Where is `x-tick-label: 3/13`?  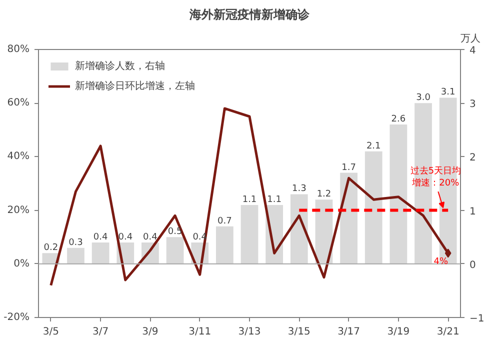 x-tick-label: 3/13 is located at coordinates (249, 332).